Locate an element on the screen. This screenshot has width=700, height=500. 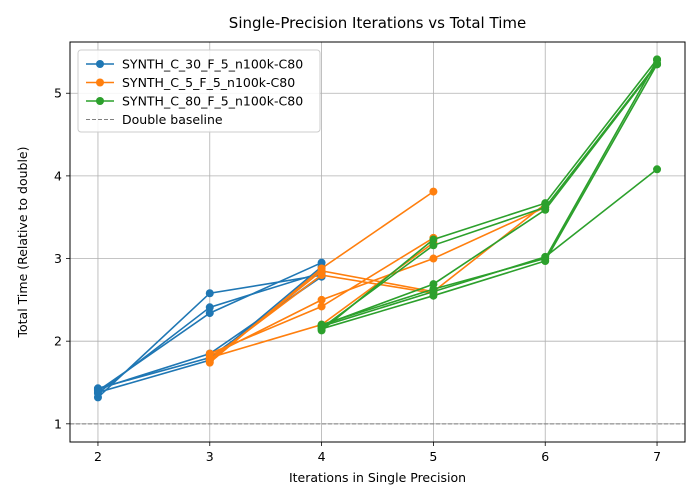
x-tick-label: 6 is located at coordinates (545, 456).